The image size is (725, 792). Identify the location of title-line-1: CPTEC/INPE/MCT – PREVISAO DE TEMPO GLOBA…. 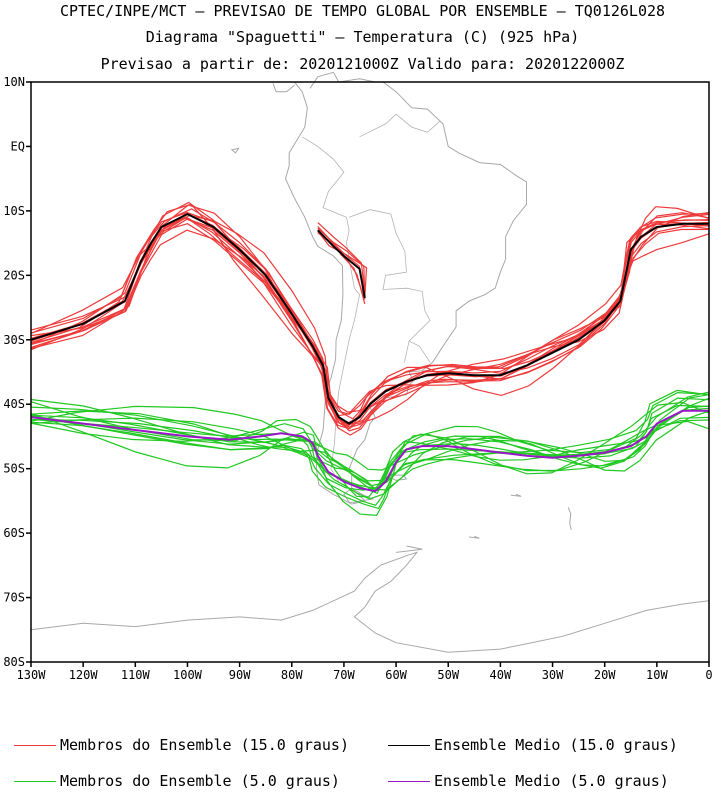
(362, 11).